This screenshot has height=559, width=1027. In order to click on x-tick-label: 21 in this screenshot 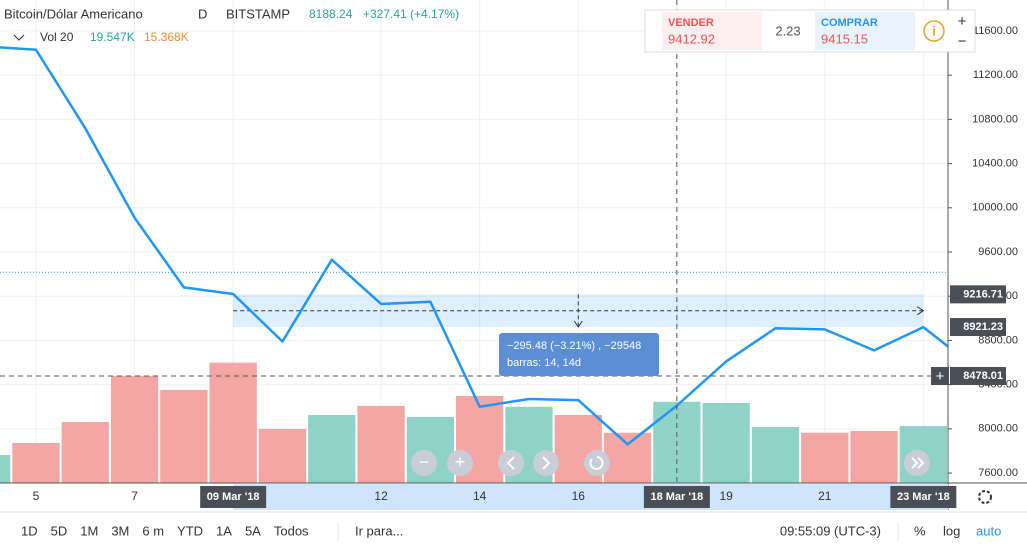, I will do `click(825, 496)`.